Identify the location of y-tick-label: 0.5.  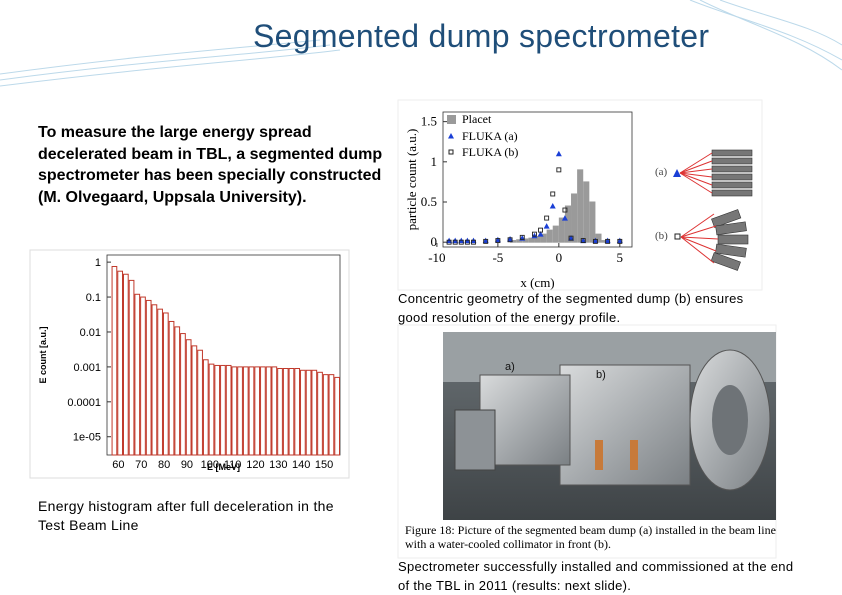
(429, 201).